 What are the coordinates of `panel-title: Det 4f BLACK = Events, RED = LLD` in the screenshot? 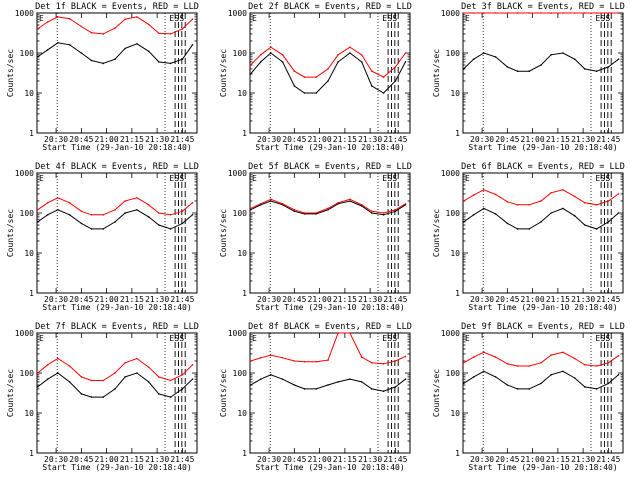 It's located at (117, 167).